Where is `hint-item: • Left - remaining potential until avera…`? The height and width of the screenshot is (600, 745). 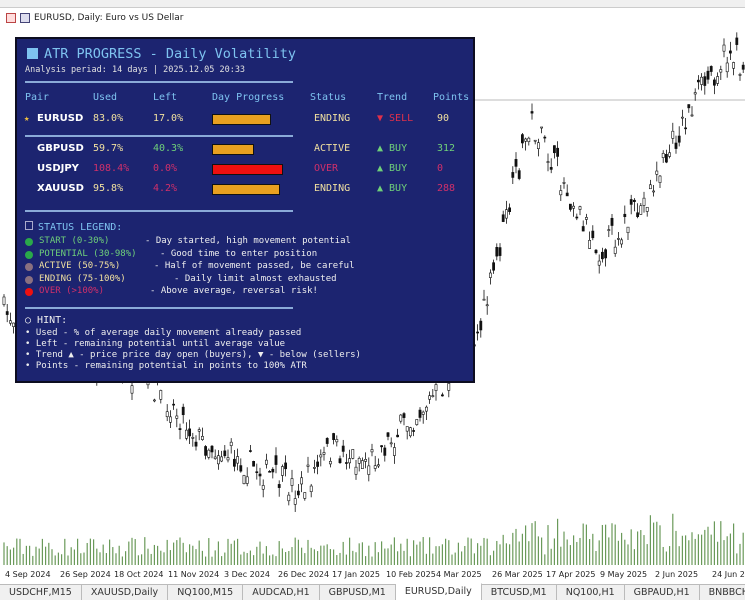
hint-item: • Left - remaining potential until avera… is located at coordinates (155, 344).